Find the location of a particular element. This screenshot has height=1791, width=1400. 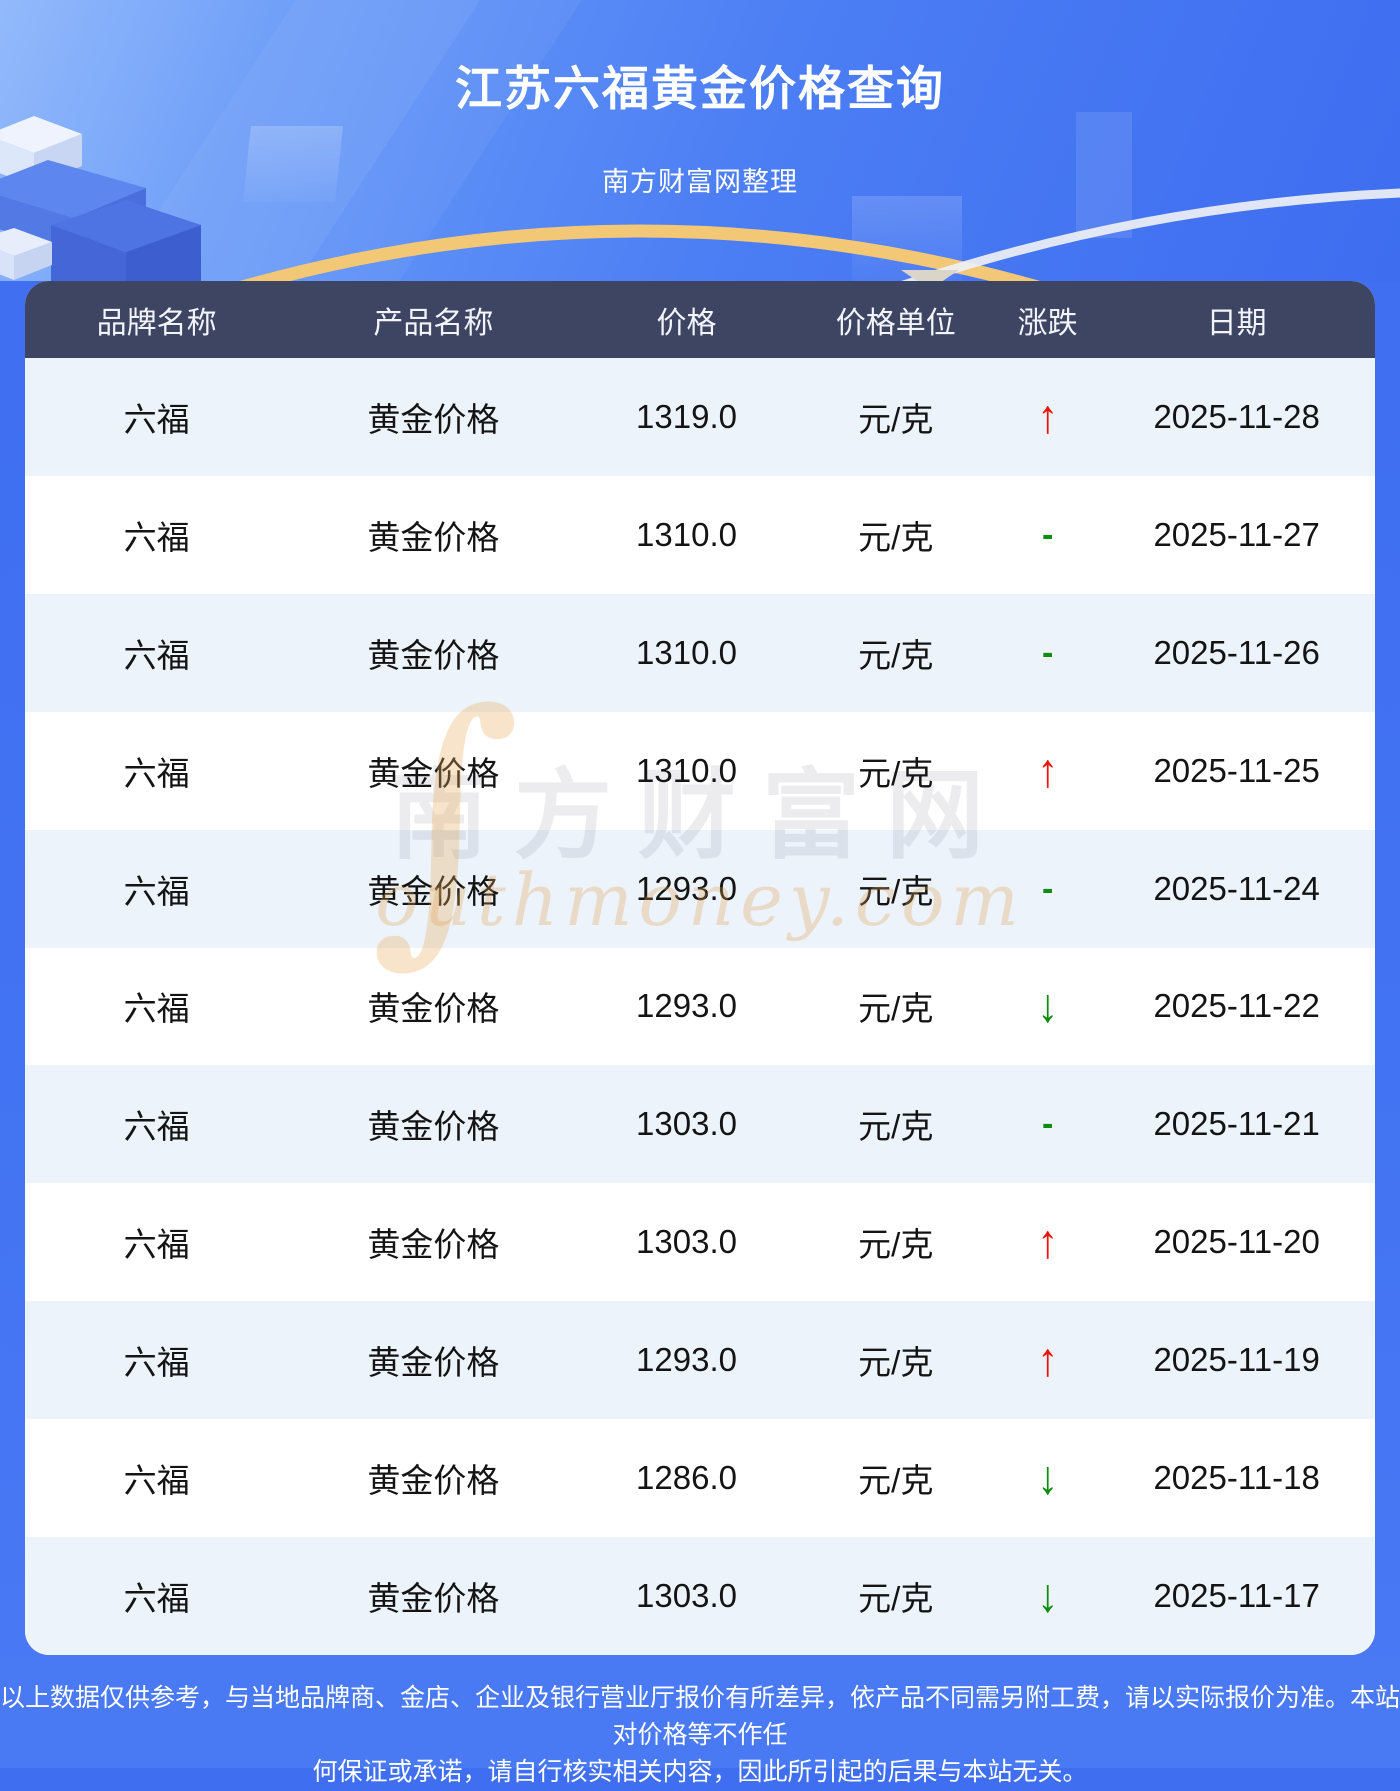

date-cell: 2025-11-25 is located at coordinates (1236, 770).